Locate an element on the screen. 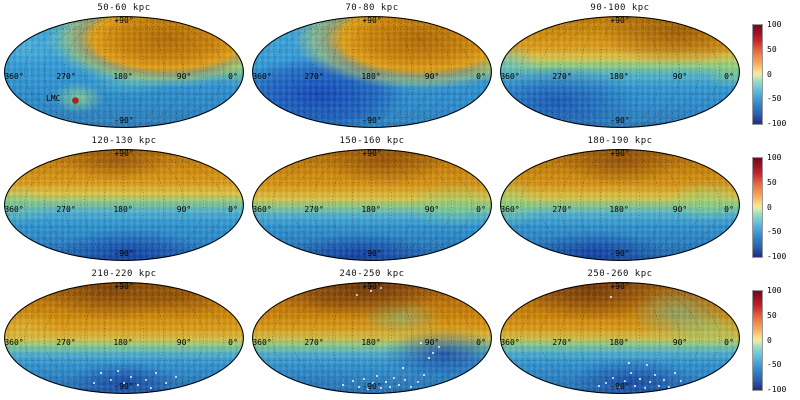 This screenshot has height=400, width=800. map-panel-70-80-kpc: 70-80 kpc +90° -90° 360° 270° 180° is located at coordinates (372, 66).